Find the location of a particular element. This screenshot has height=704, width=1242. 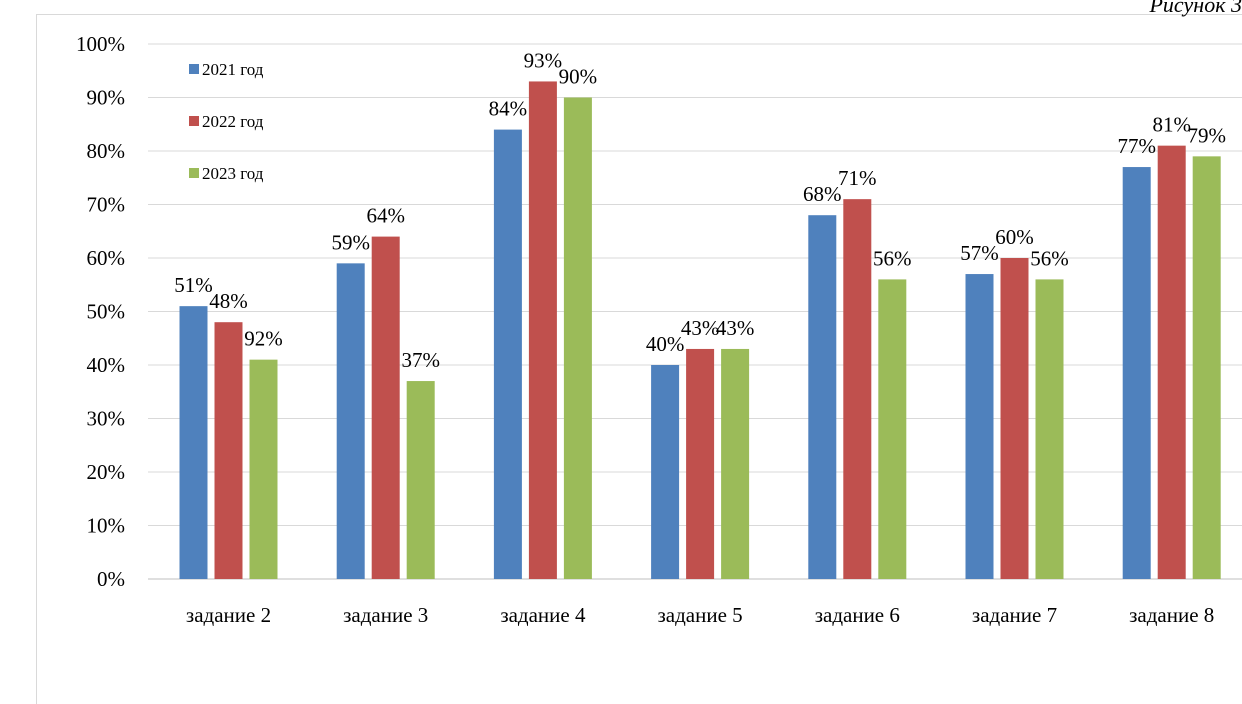

legend: 2021 год 2022 год 2023 год is located at coordinates (226, 121).